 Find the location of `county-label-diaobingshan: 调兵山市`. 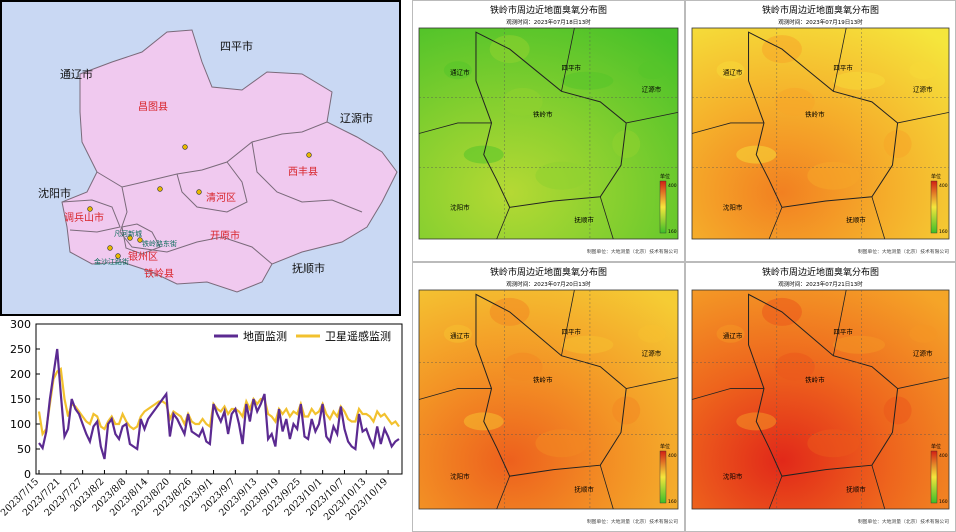

county-label-diaobingshan: 调兵山市 is located at coordinates (84, 217).